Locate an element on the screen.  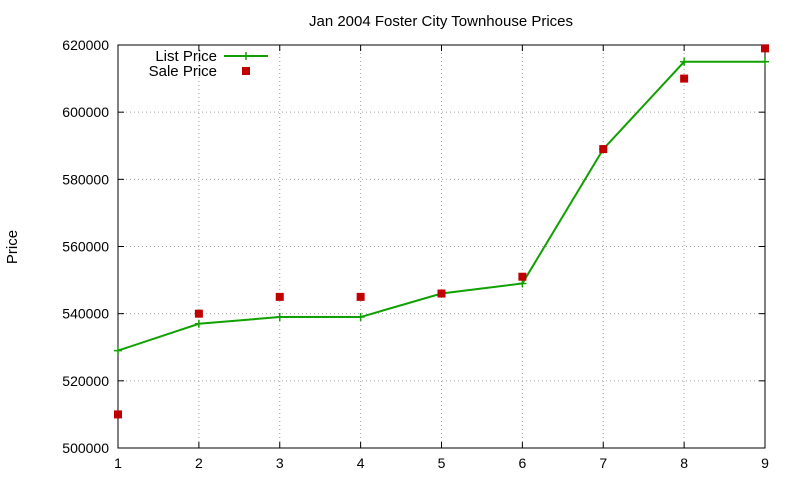
legend: List Price Sale Price is located at coordinates (208, 64).